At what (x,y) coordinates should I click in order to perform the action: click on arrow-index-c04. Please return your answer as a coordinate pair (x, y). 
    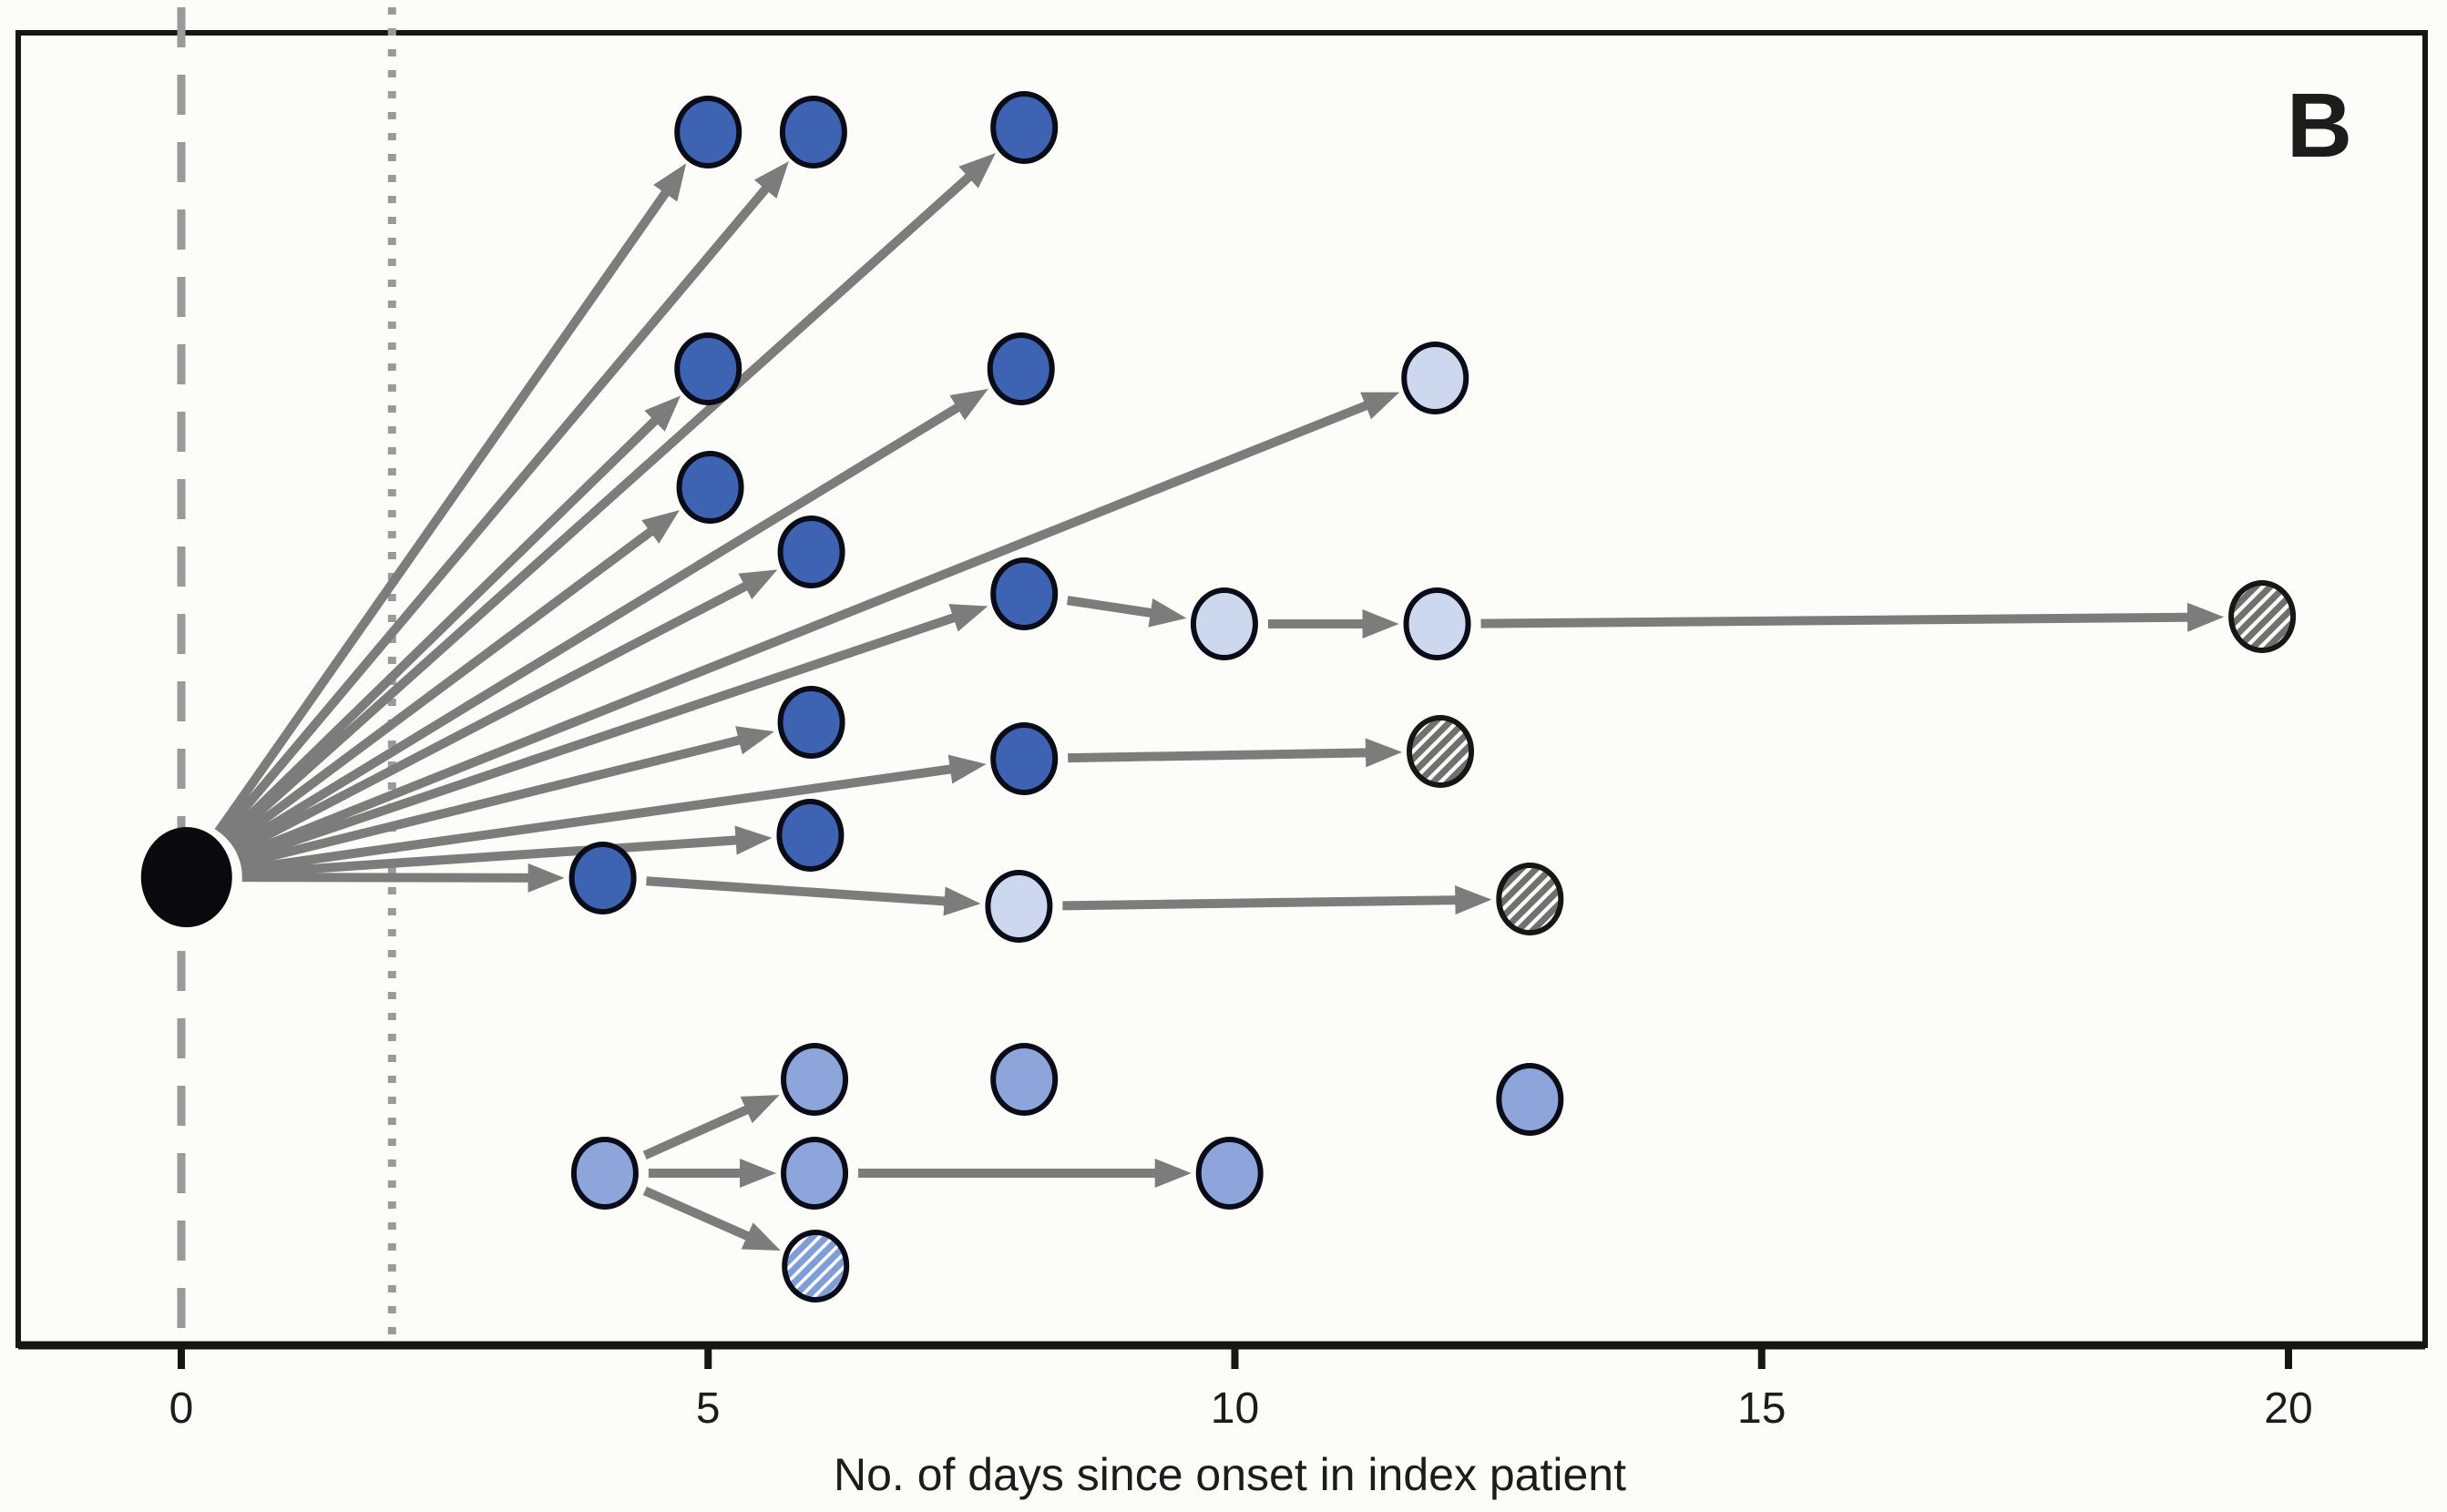
    Looking at the image, I should click on (447, 623).